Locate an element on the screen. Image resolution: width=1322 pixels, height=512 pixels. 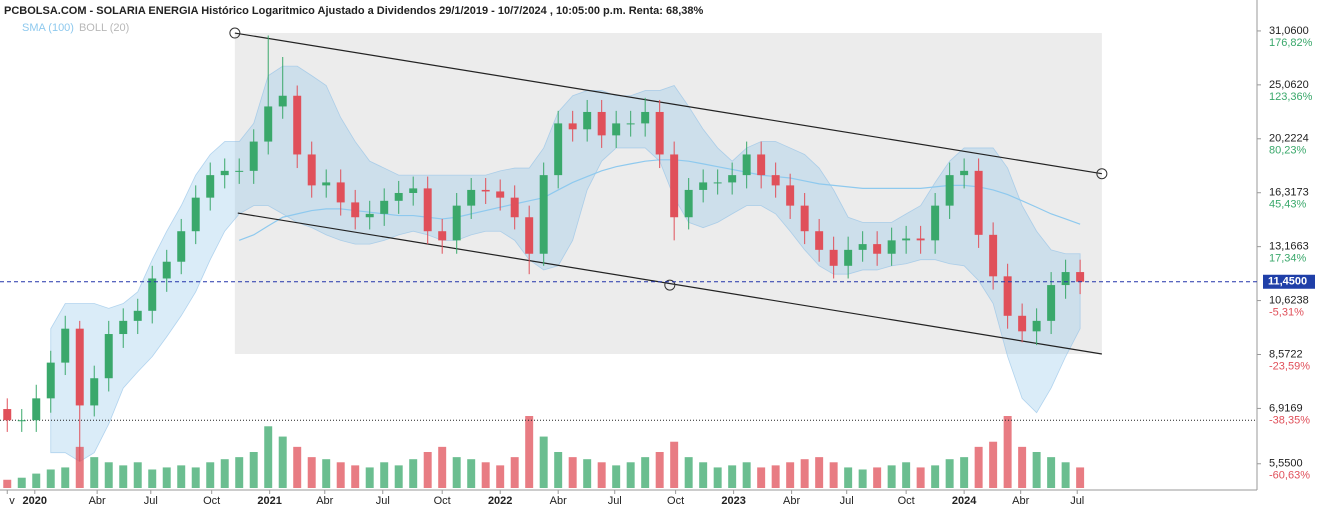
x-tick-label: Oct is located at coordinates (442, 501).